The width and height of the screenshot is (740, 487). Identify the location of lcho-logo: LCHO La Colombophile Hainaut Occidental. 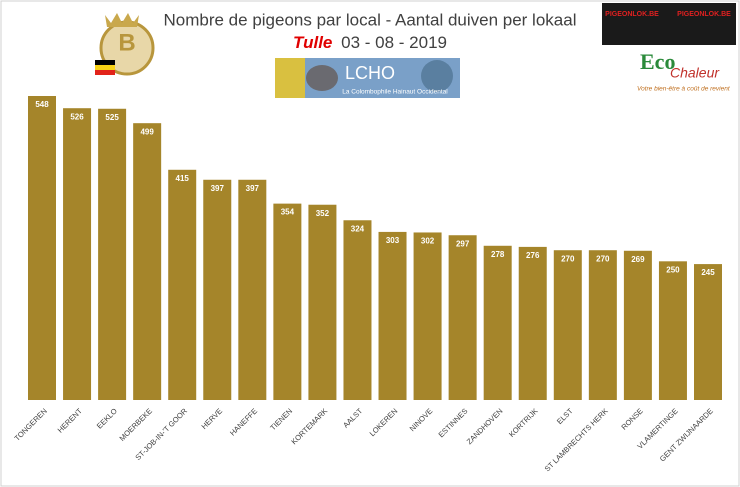
(367, 78).